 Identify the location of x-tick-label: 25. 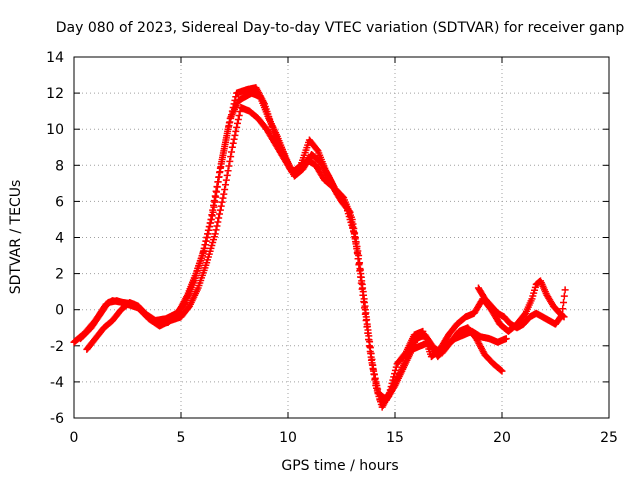
(609, 438).